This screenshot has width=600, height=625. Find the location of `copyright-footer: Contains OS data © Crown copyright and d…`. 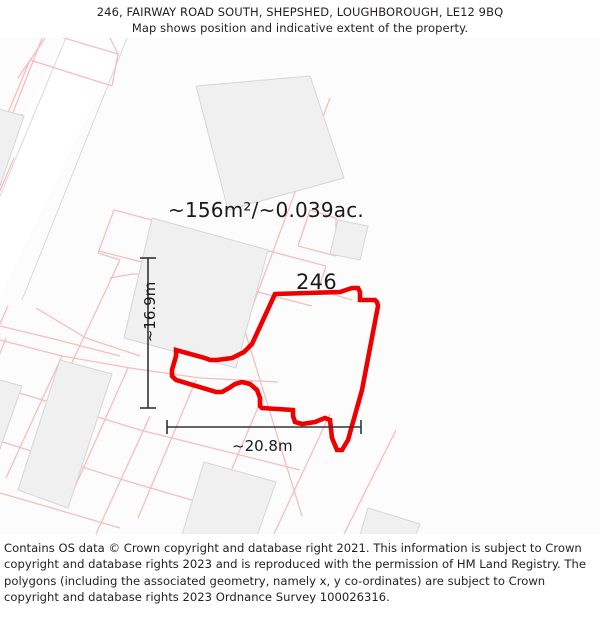

copyright-footer: Contains OS data © Crown copyright and d… is located at coordinates (300, 579).